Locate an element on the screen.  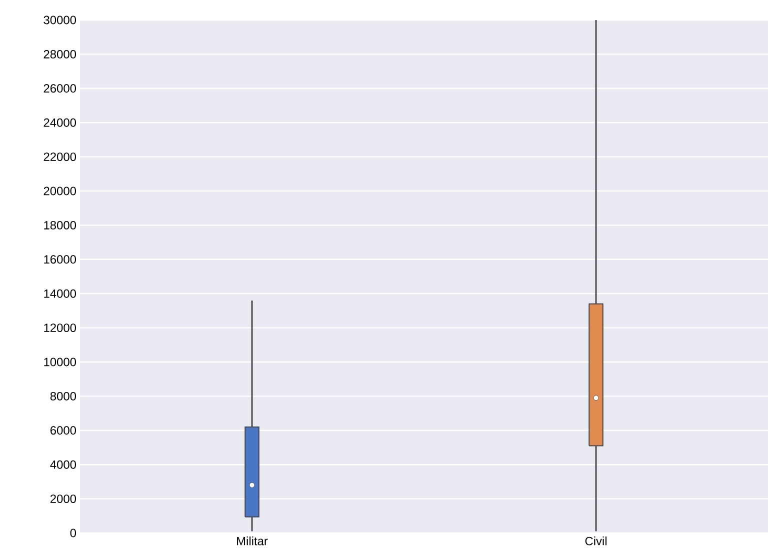
y-tick-label: 14000 is located at coordinates (60, 293).